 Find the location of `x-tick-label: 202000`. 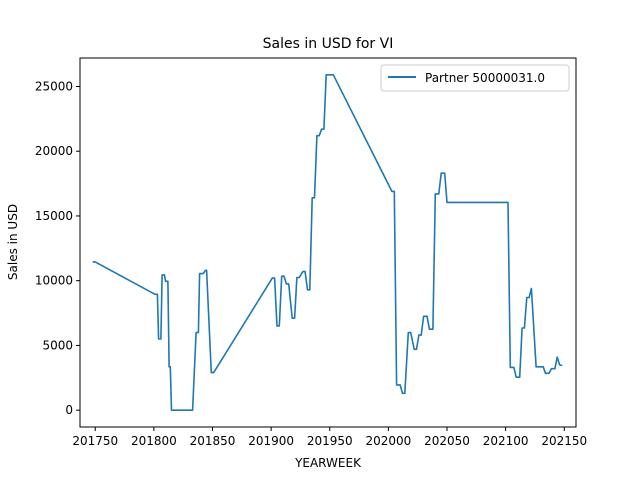

x-tick-label: 202000 is located at coordinates (388, 441).